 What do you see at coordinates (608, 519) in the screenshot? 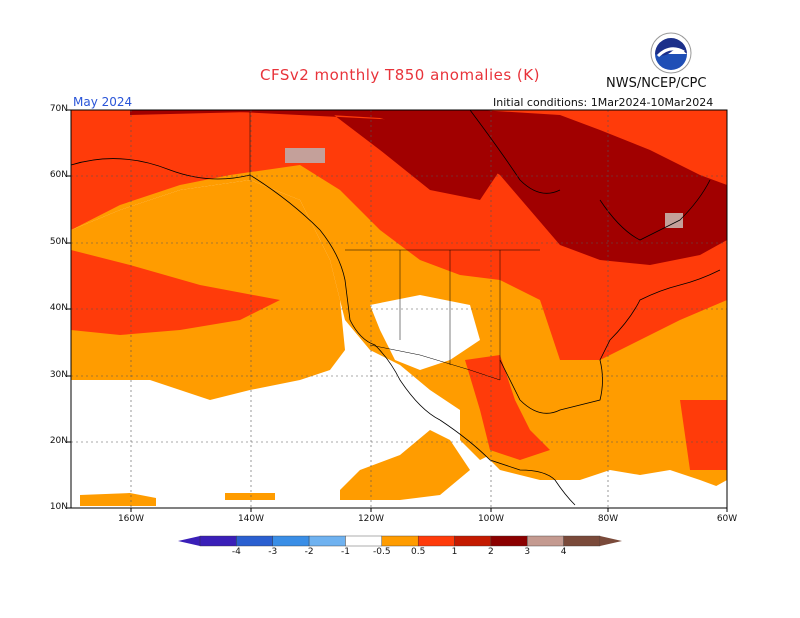
I see `lon-label: 80W` at bounding box center [608, 519].